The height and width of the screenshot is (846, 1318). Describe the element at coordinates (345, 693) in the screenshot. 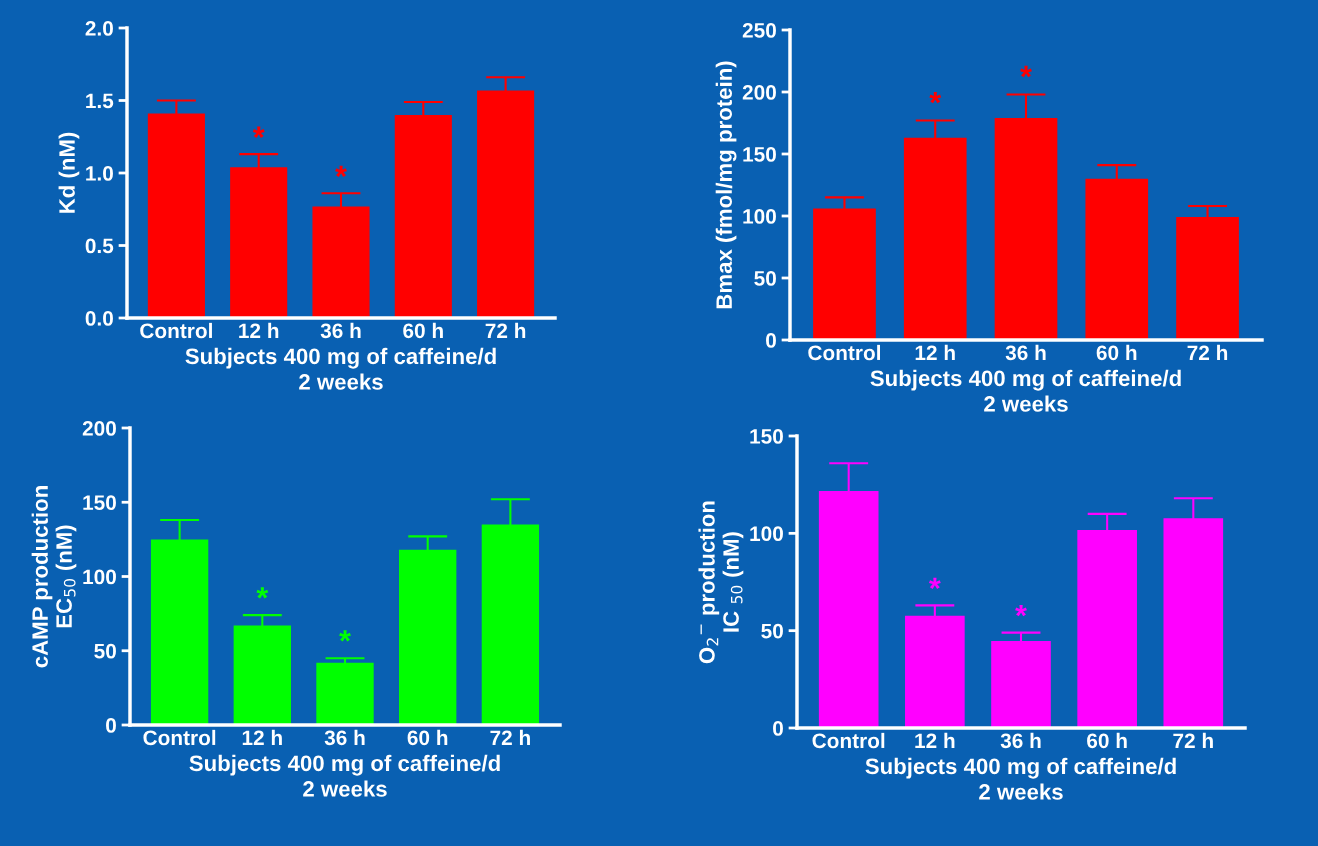

I see `bar` at that location.